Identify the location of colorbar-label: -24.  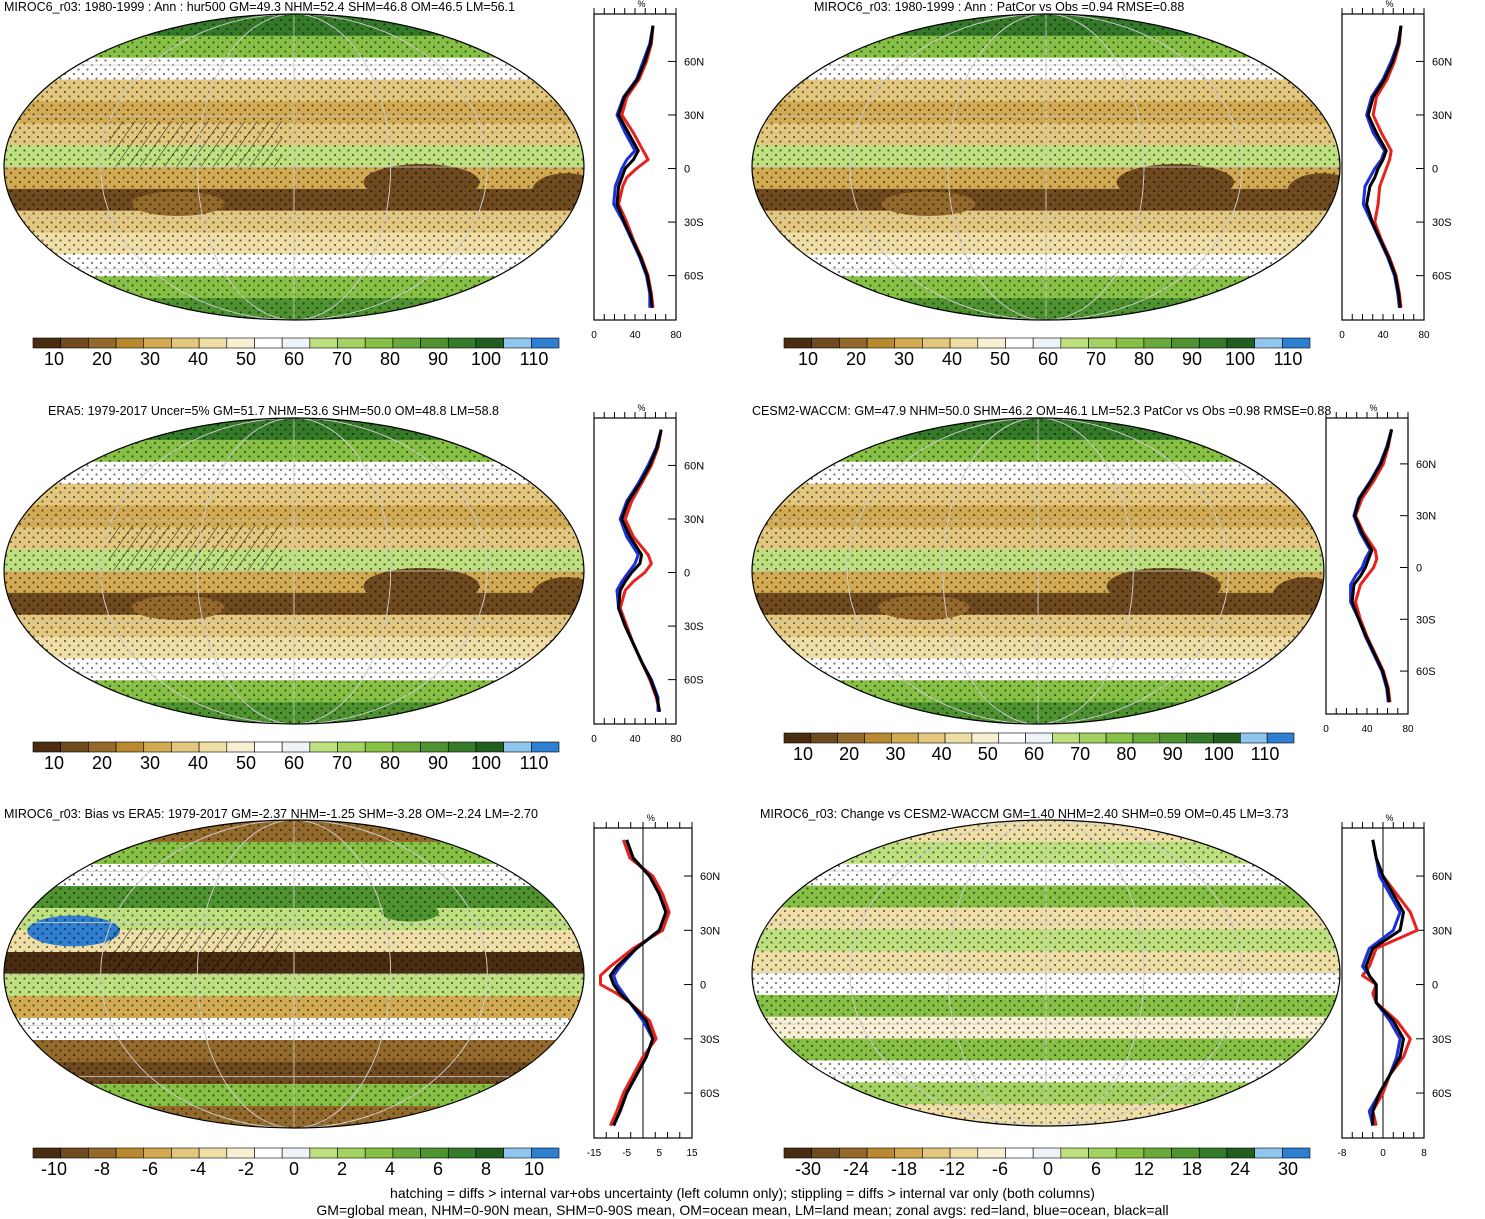
(856, 1169).